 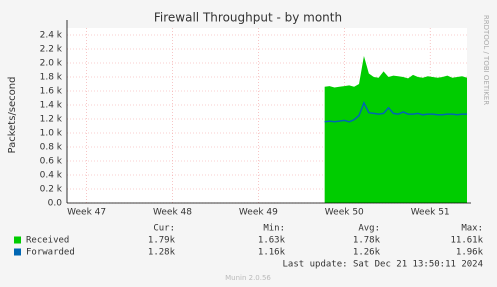 I want to click on y-tick-label: 1.0 k, so click(x=51, y=134).